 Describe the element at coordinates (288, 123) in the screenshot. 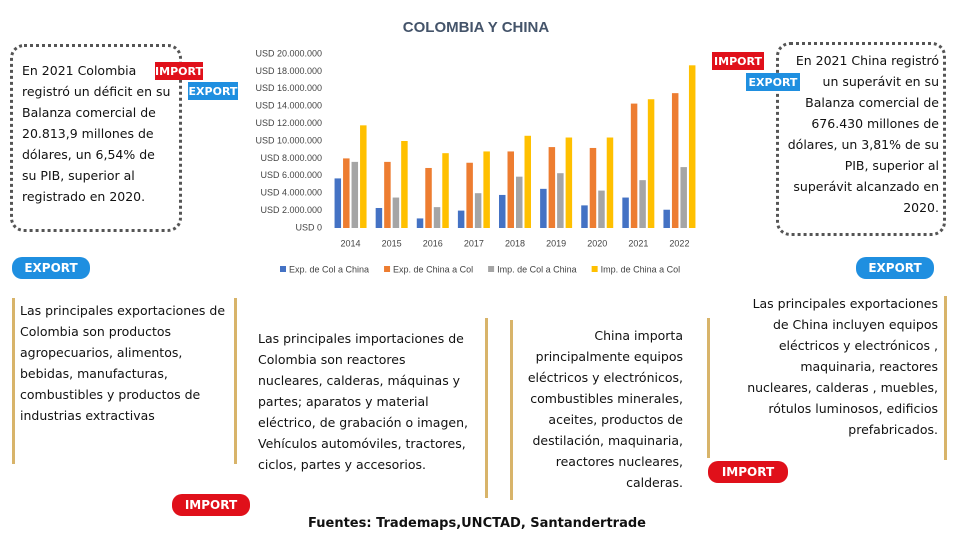

I see `y-tick-label: USD 12.000.000` at that location.